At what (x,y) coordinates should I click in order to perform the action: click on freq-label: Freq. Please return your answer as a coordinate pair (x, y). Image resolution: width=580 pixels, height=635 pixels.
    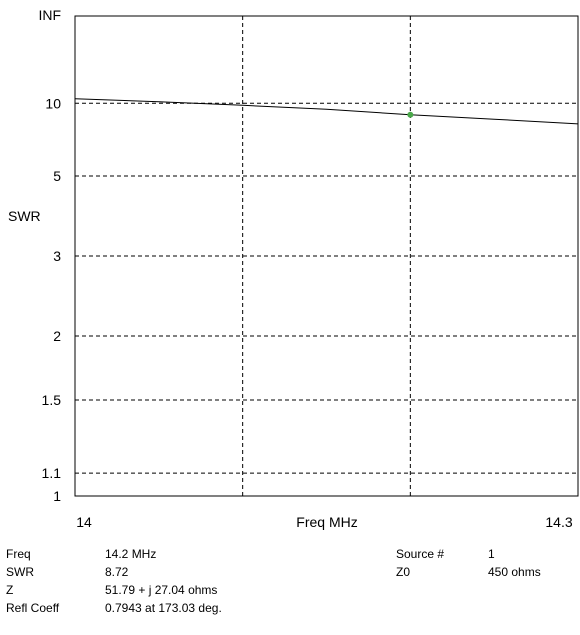
    Looking at the image, I should click on (18, 554).